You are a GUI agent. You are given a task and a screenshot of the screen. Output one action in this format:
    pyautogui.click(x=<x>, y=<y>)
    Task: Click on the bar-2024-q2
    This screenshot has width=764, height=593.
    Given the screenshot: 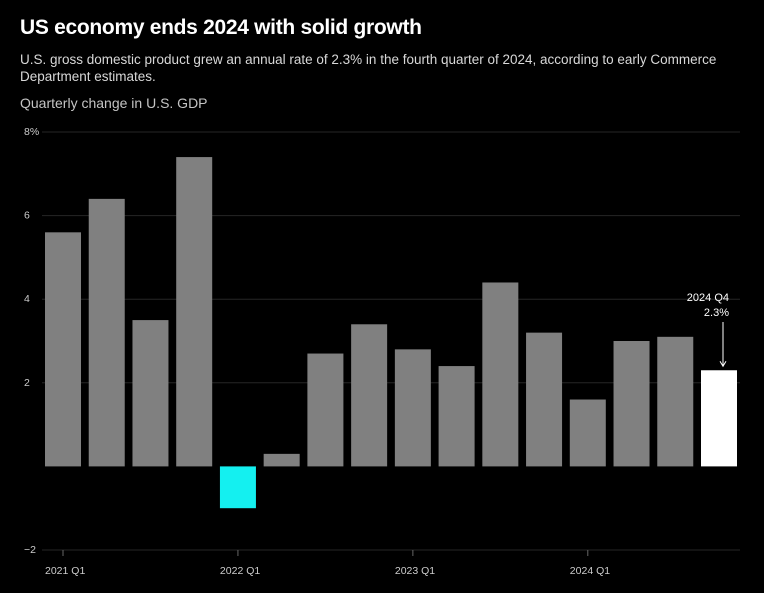 What is the action you would take?
    pyautogui.click(x=631, y=404)
    